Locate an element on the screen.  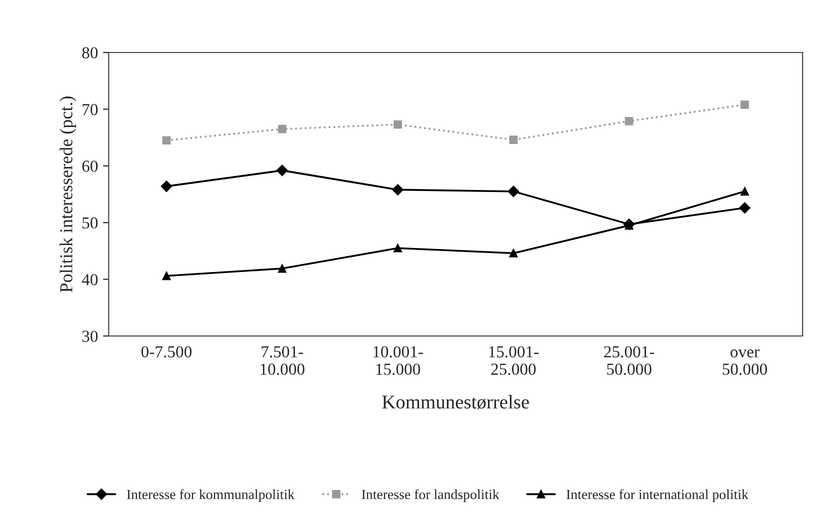
x-axis-title: Kommunestørrelse is located at coordinates (455, 402).